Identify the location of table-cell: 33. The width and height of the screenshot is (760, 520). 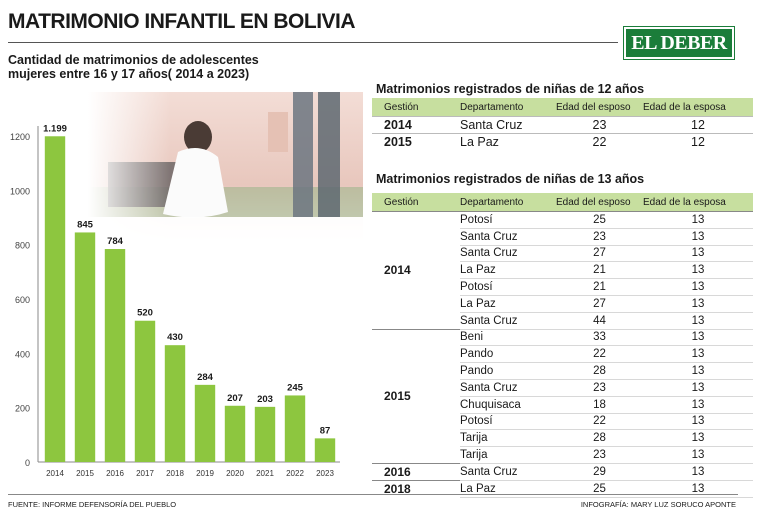
(599, 337).